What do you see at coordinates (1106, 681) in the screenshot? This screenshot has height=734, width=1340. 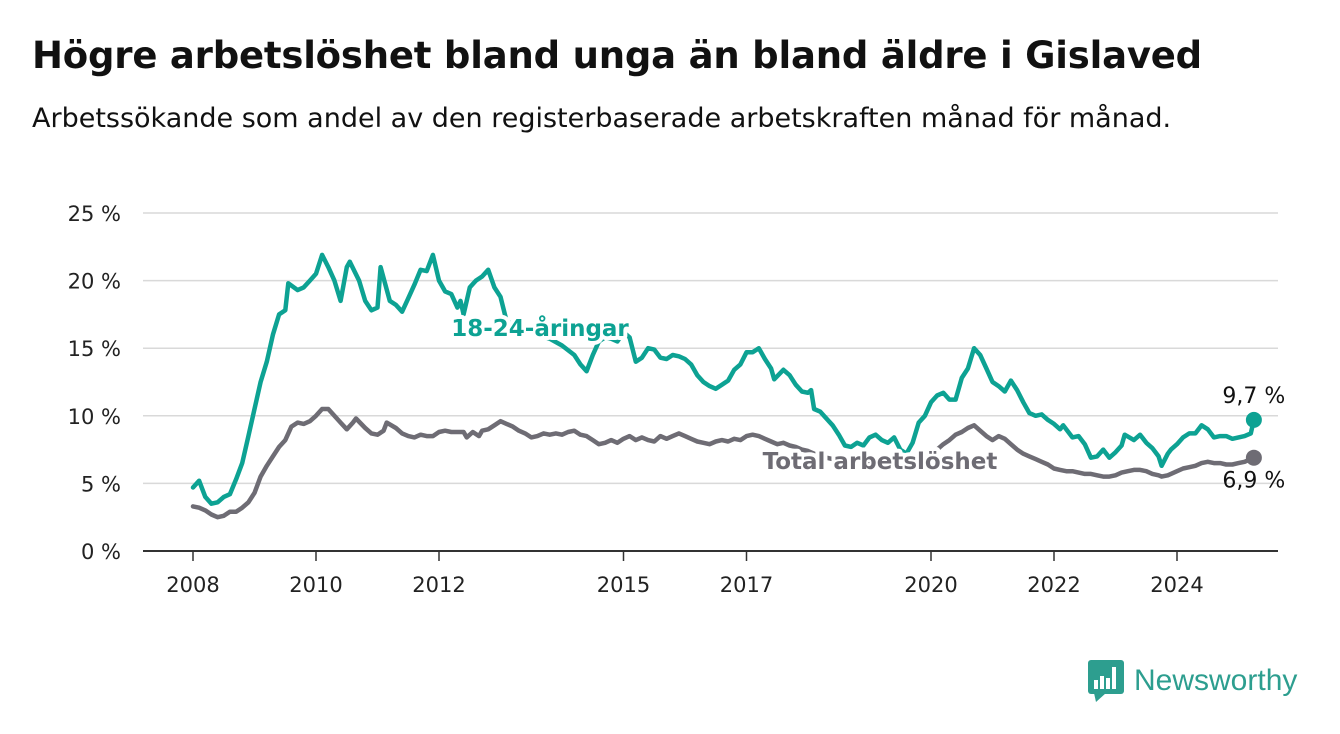 I see `newsworthy-logo-icon` at bounding box center [1106, 681].